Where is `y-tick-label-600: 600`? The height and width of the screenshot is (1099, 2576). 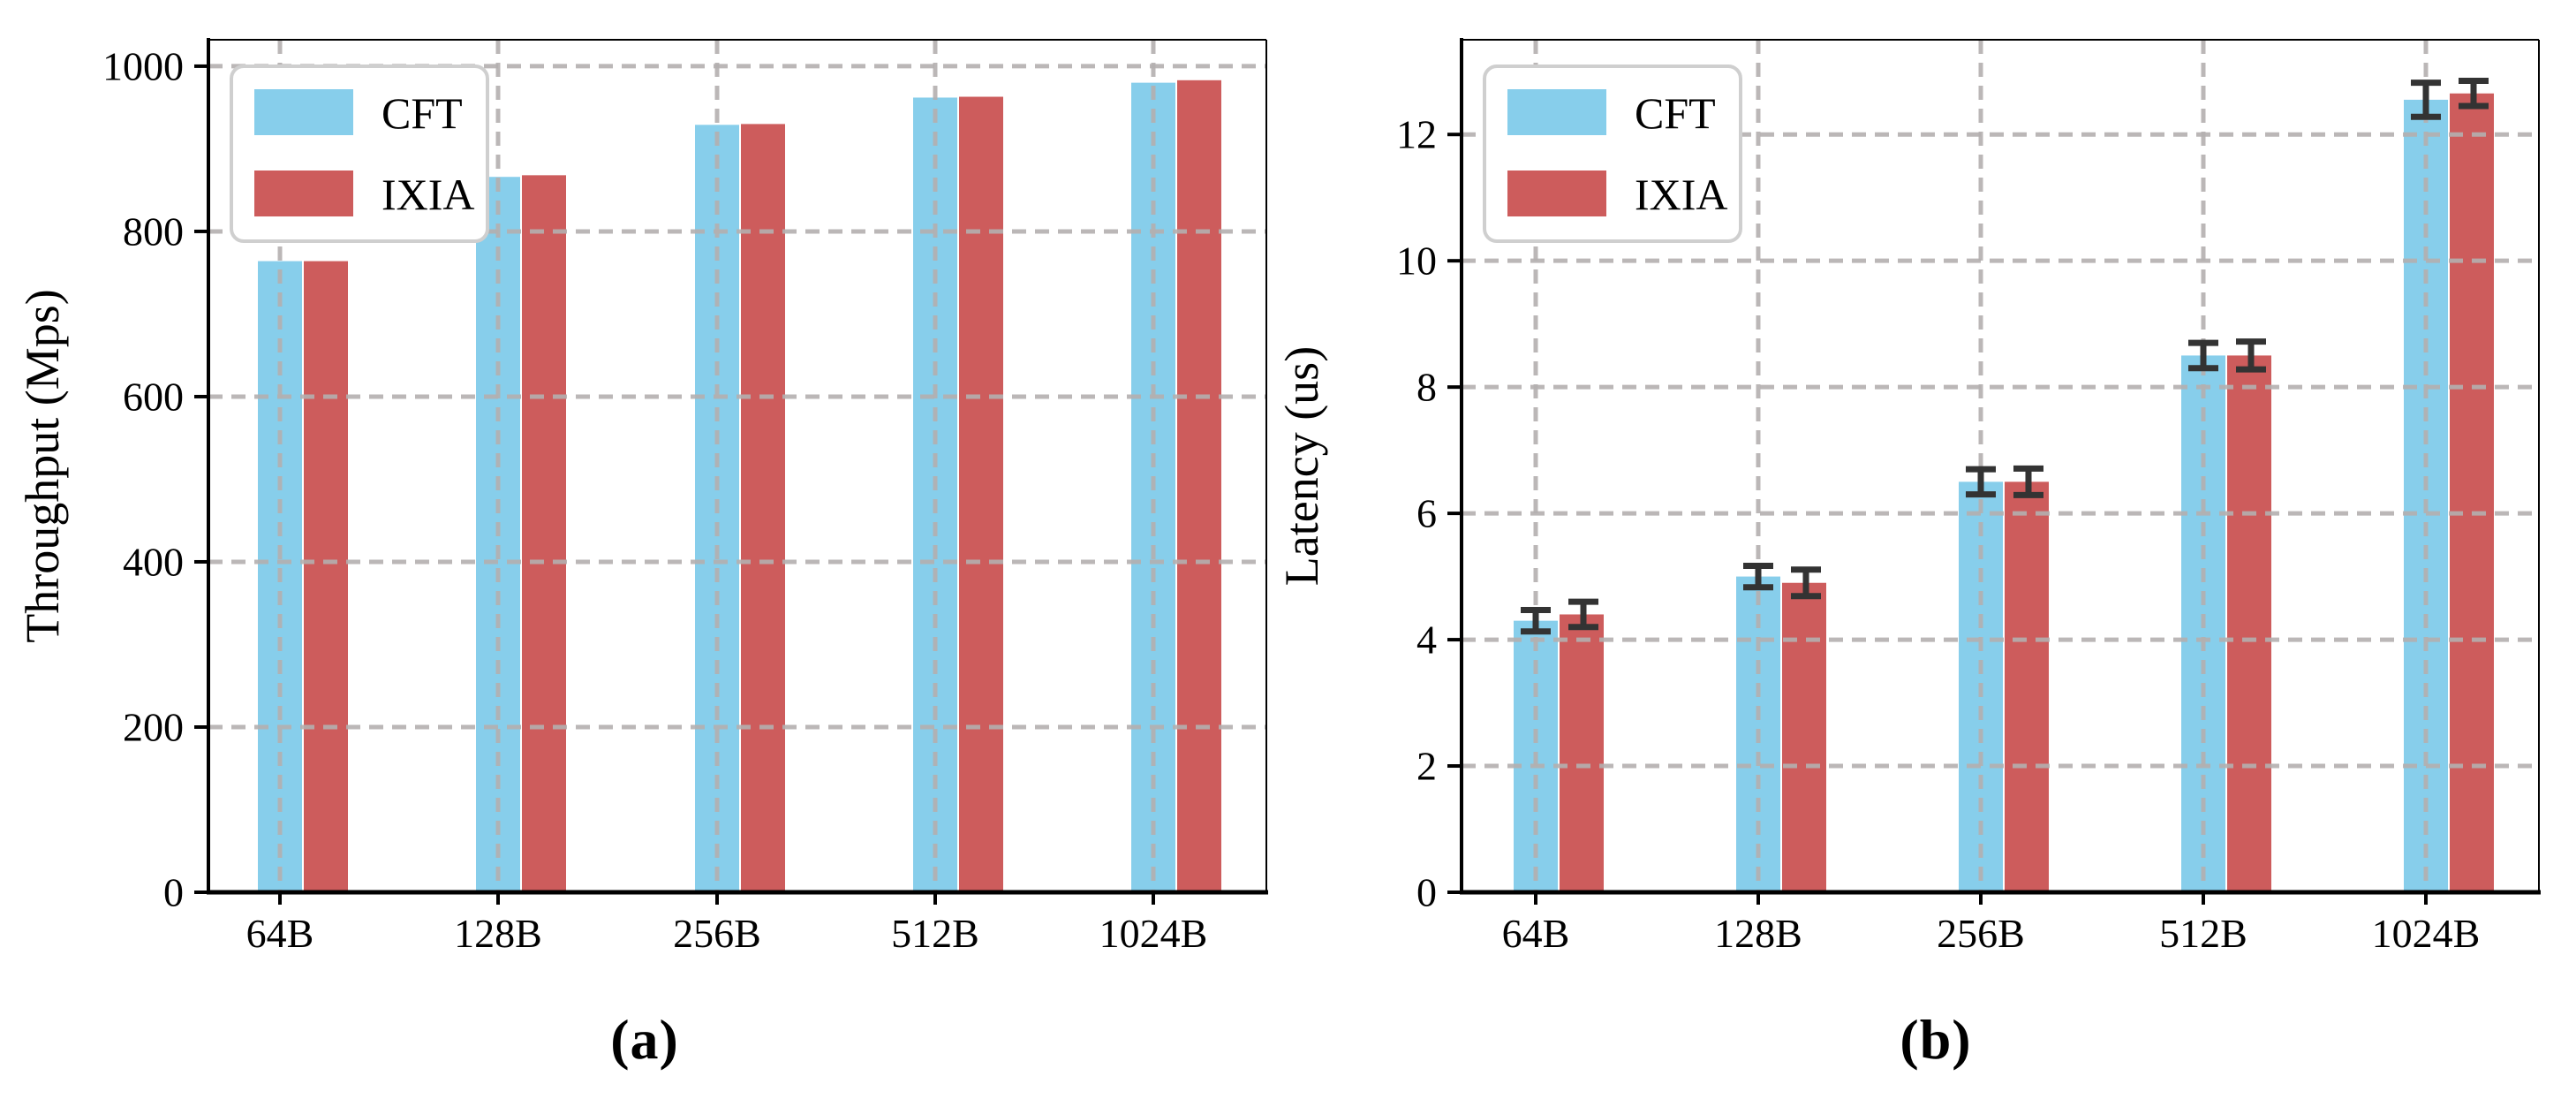 y-tick-label-600: 600 is located at coordinates (153, 397).